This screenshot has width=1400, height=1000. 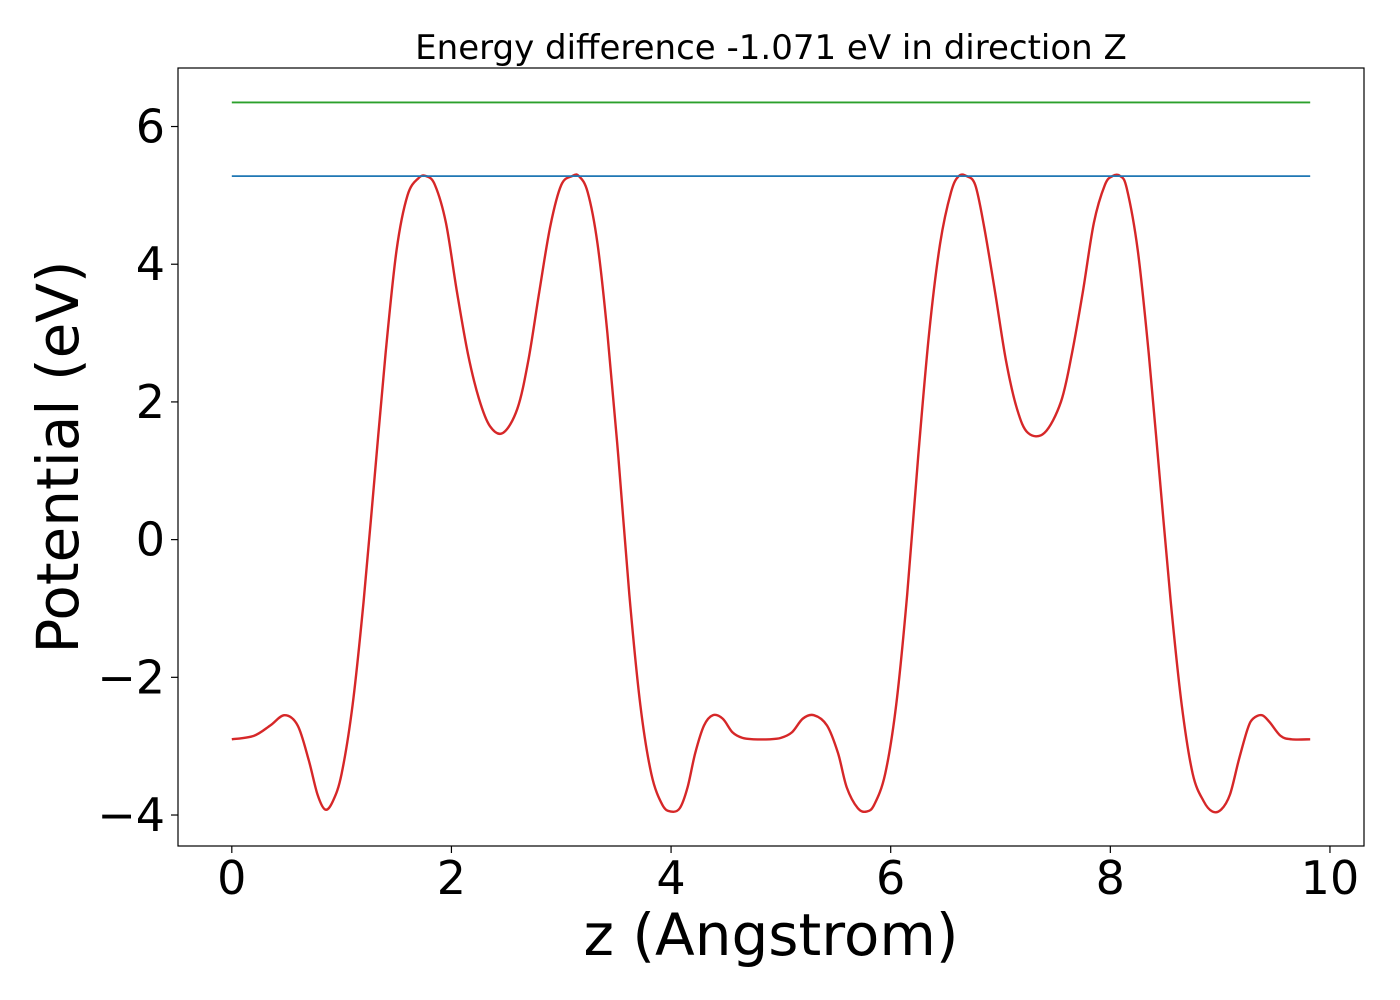 I want to click on x-tick-label: 6, so click(x=890, y=878).